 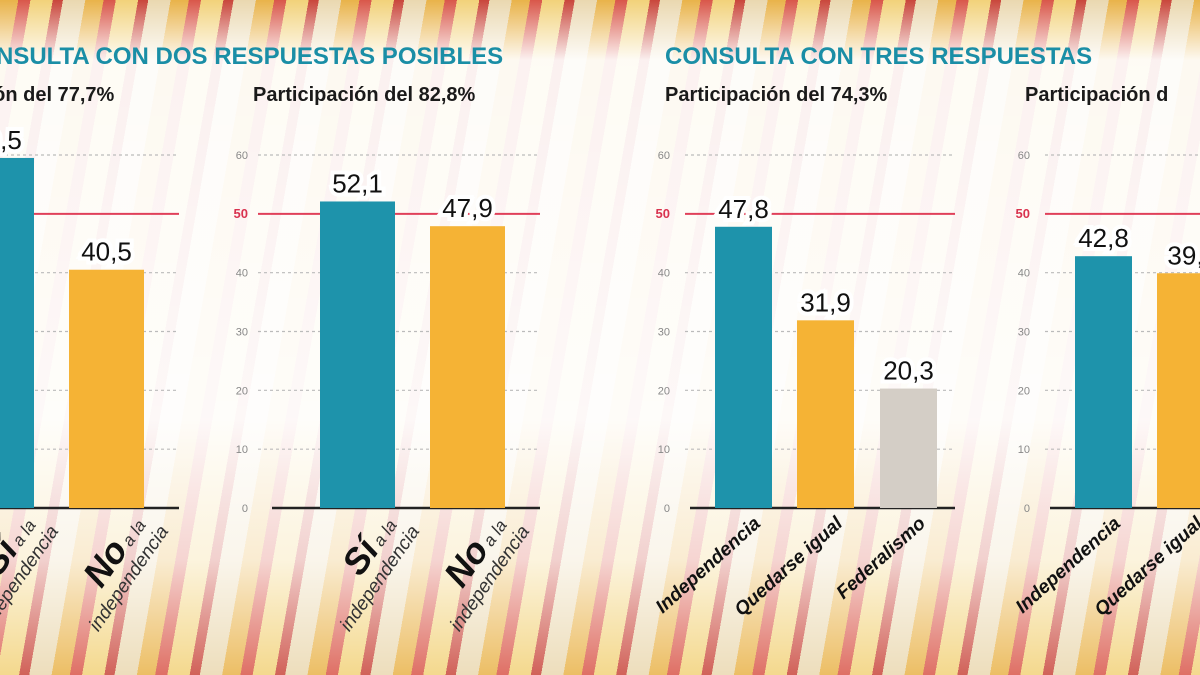 What do you see at coordinates (357, 183) in the screenshot?
I see `data-label: 52,1` at bounding box center [357, 183].